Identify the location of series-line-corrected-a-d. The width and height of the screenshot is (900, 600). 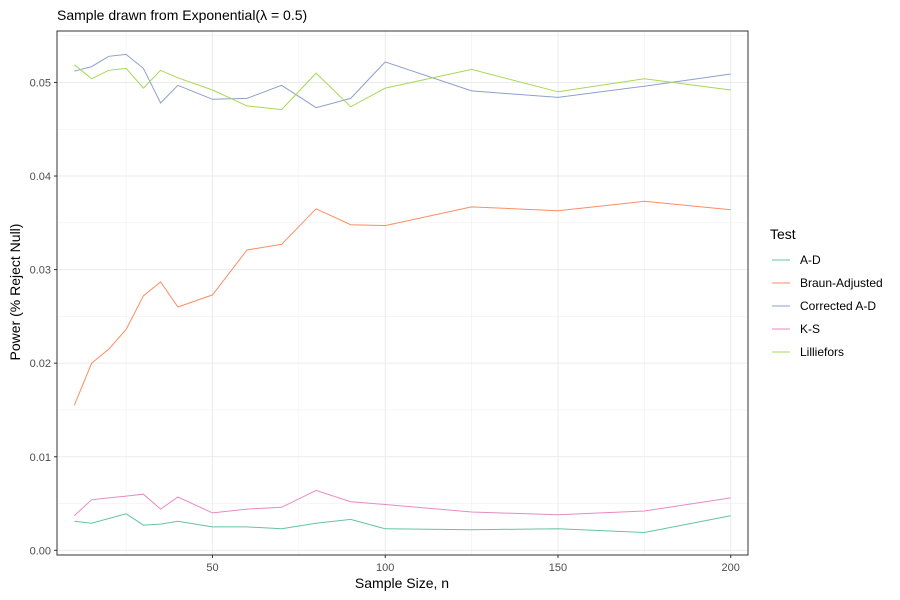
(402, 81).